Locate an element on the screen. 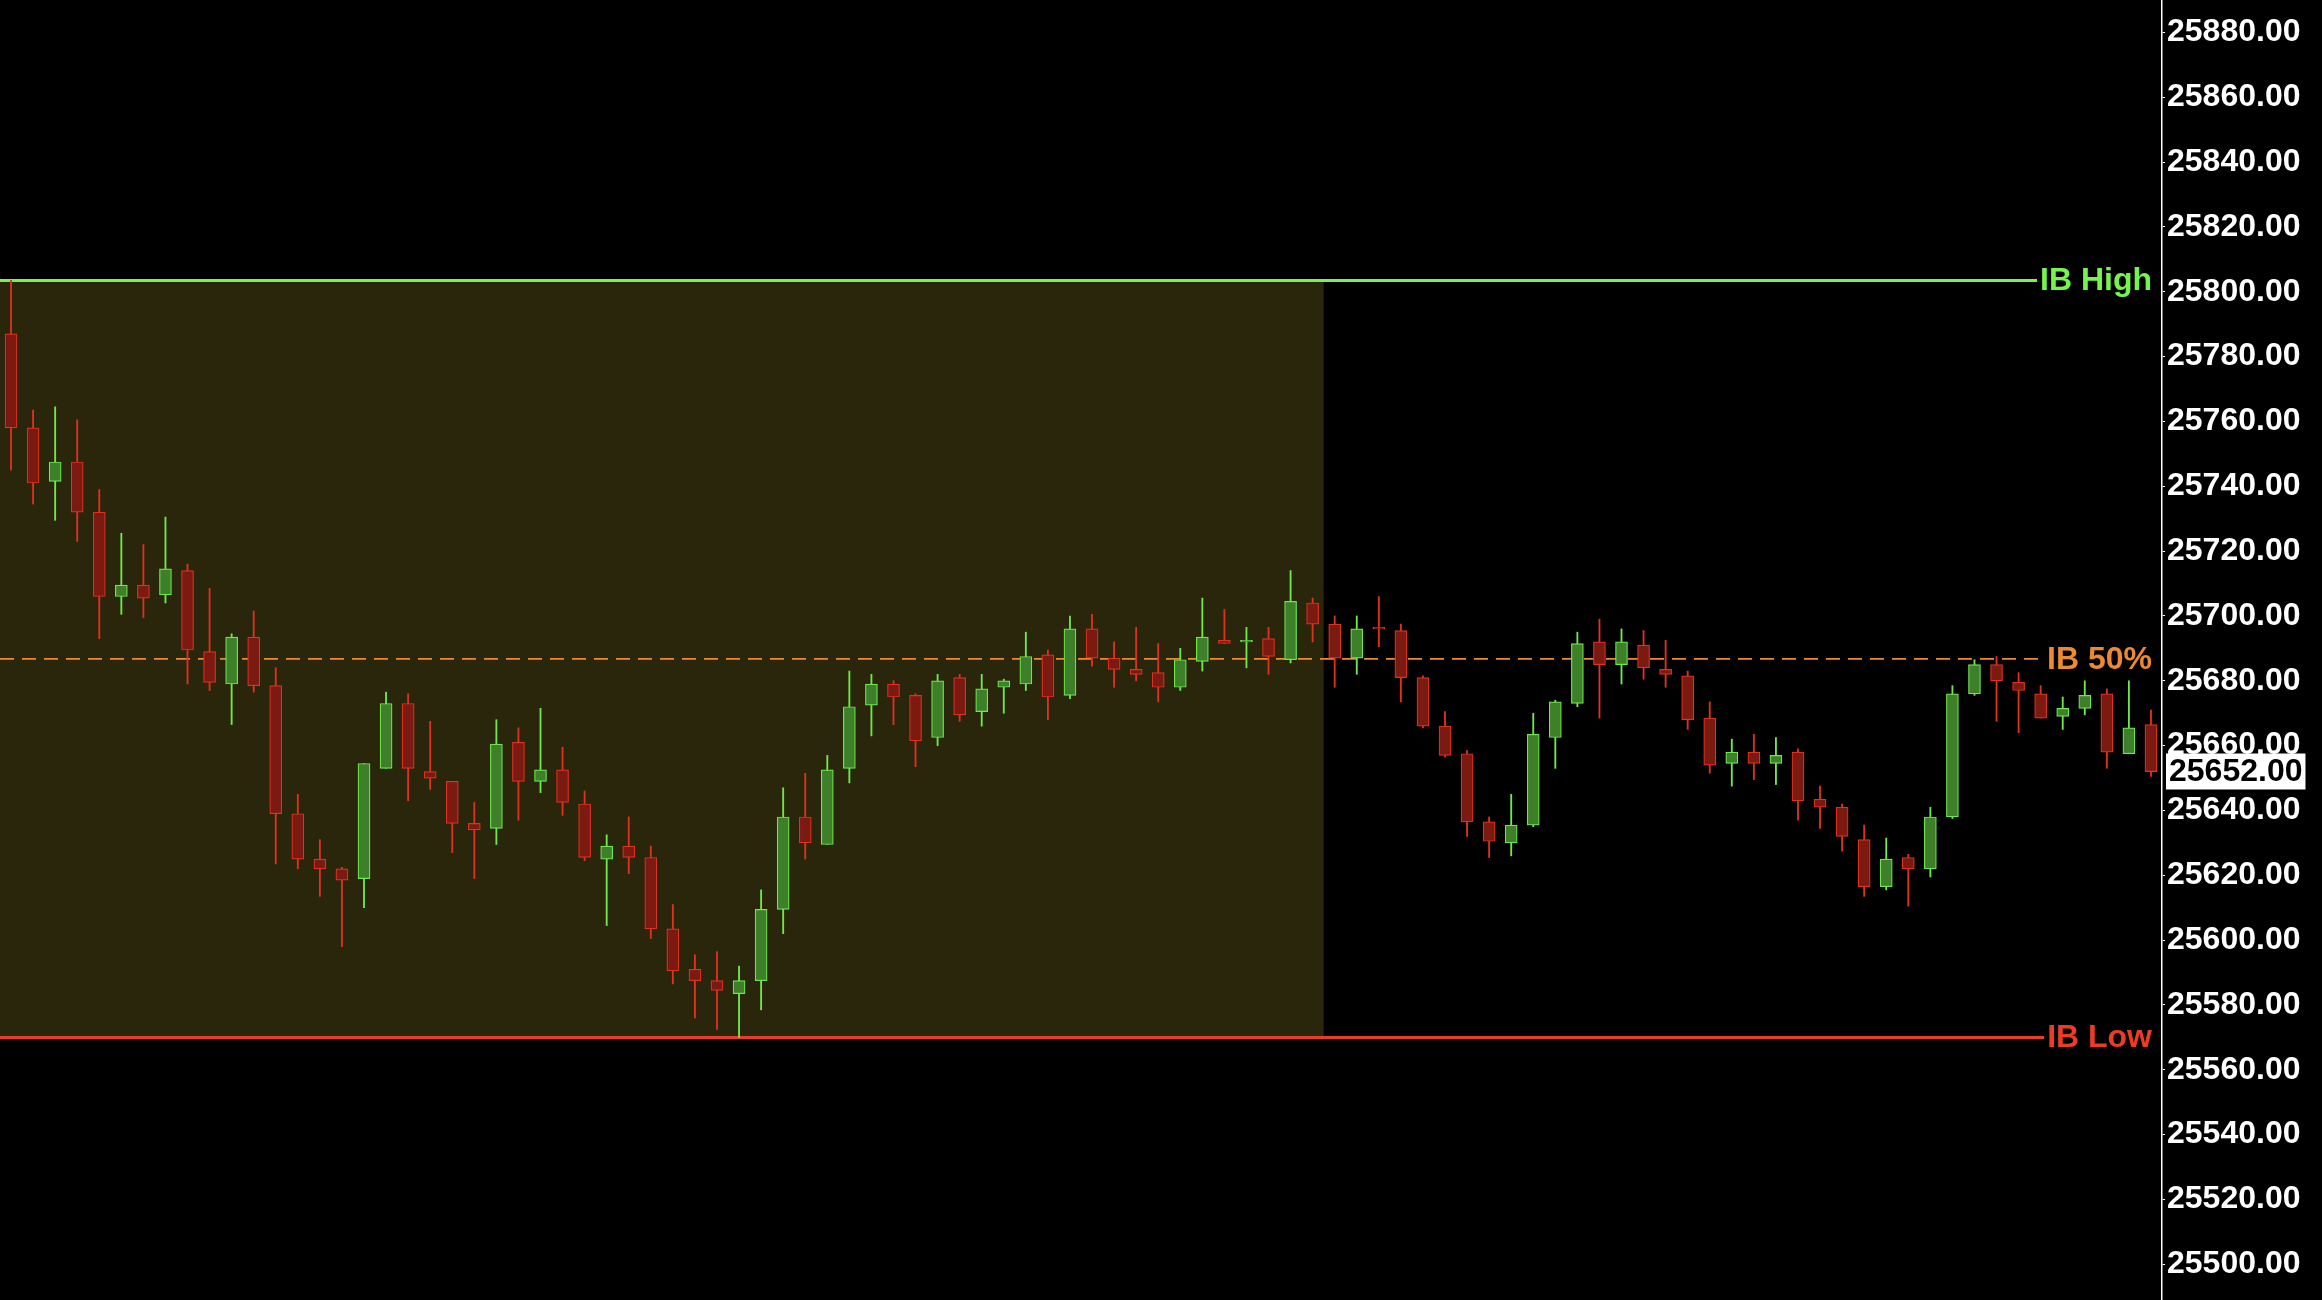 The height and width of the screenshot is (1300, 2322). ref-line-label: IB 50% is located at coordinates (2099, 657).